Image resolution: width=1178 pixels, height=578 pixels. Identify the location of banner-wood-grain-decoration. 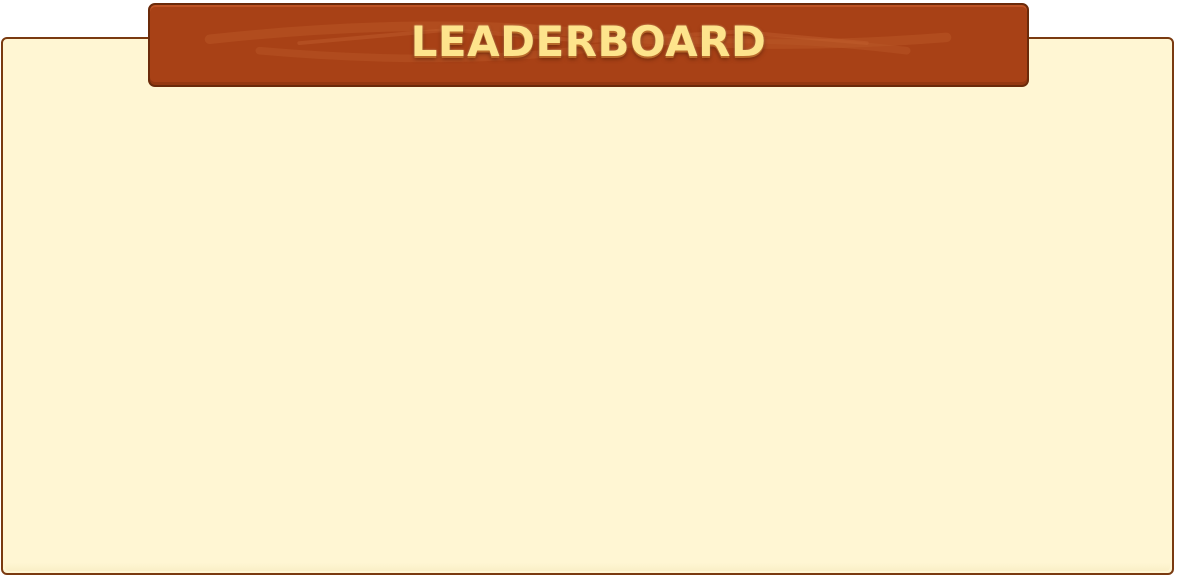
(578, 42).